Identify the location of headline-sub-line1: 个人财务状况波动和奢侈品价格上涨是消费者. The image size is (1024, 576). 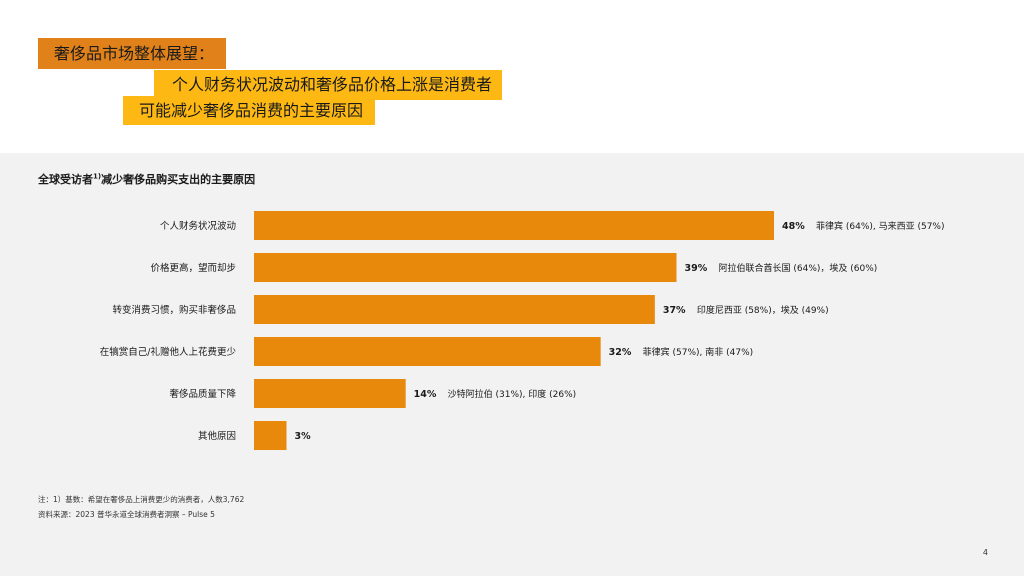
(328, 85).